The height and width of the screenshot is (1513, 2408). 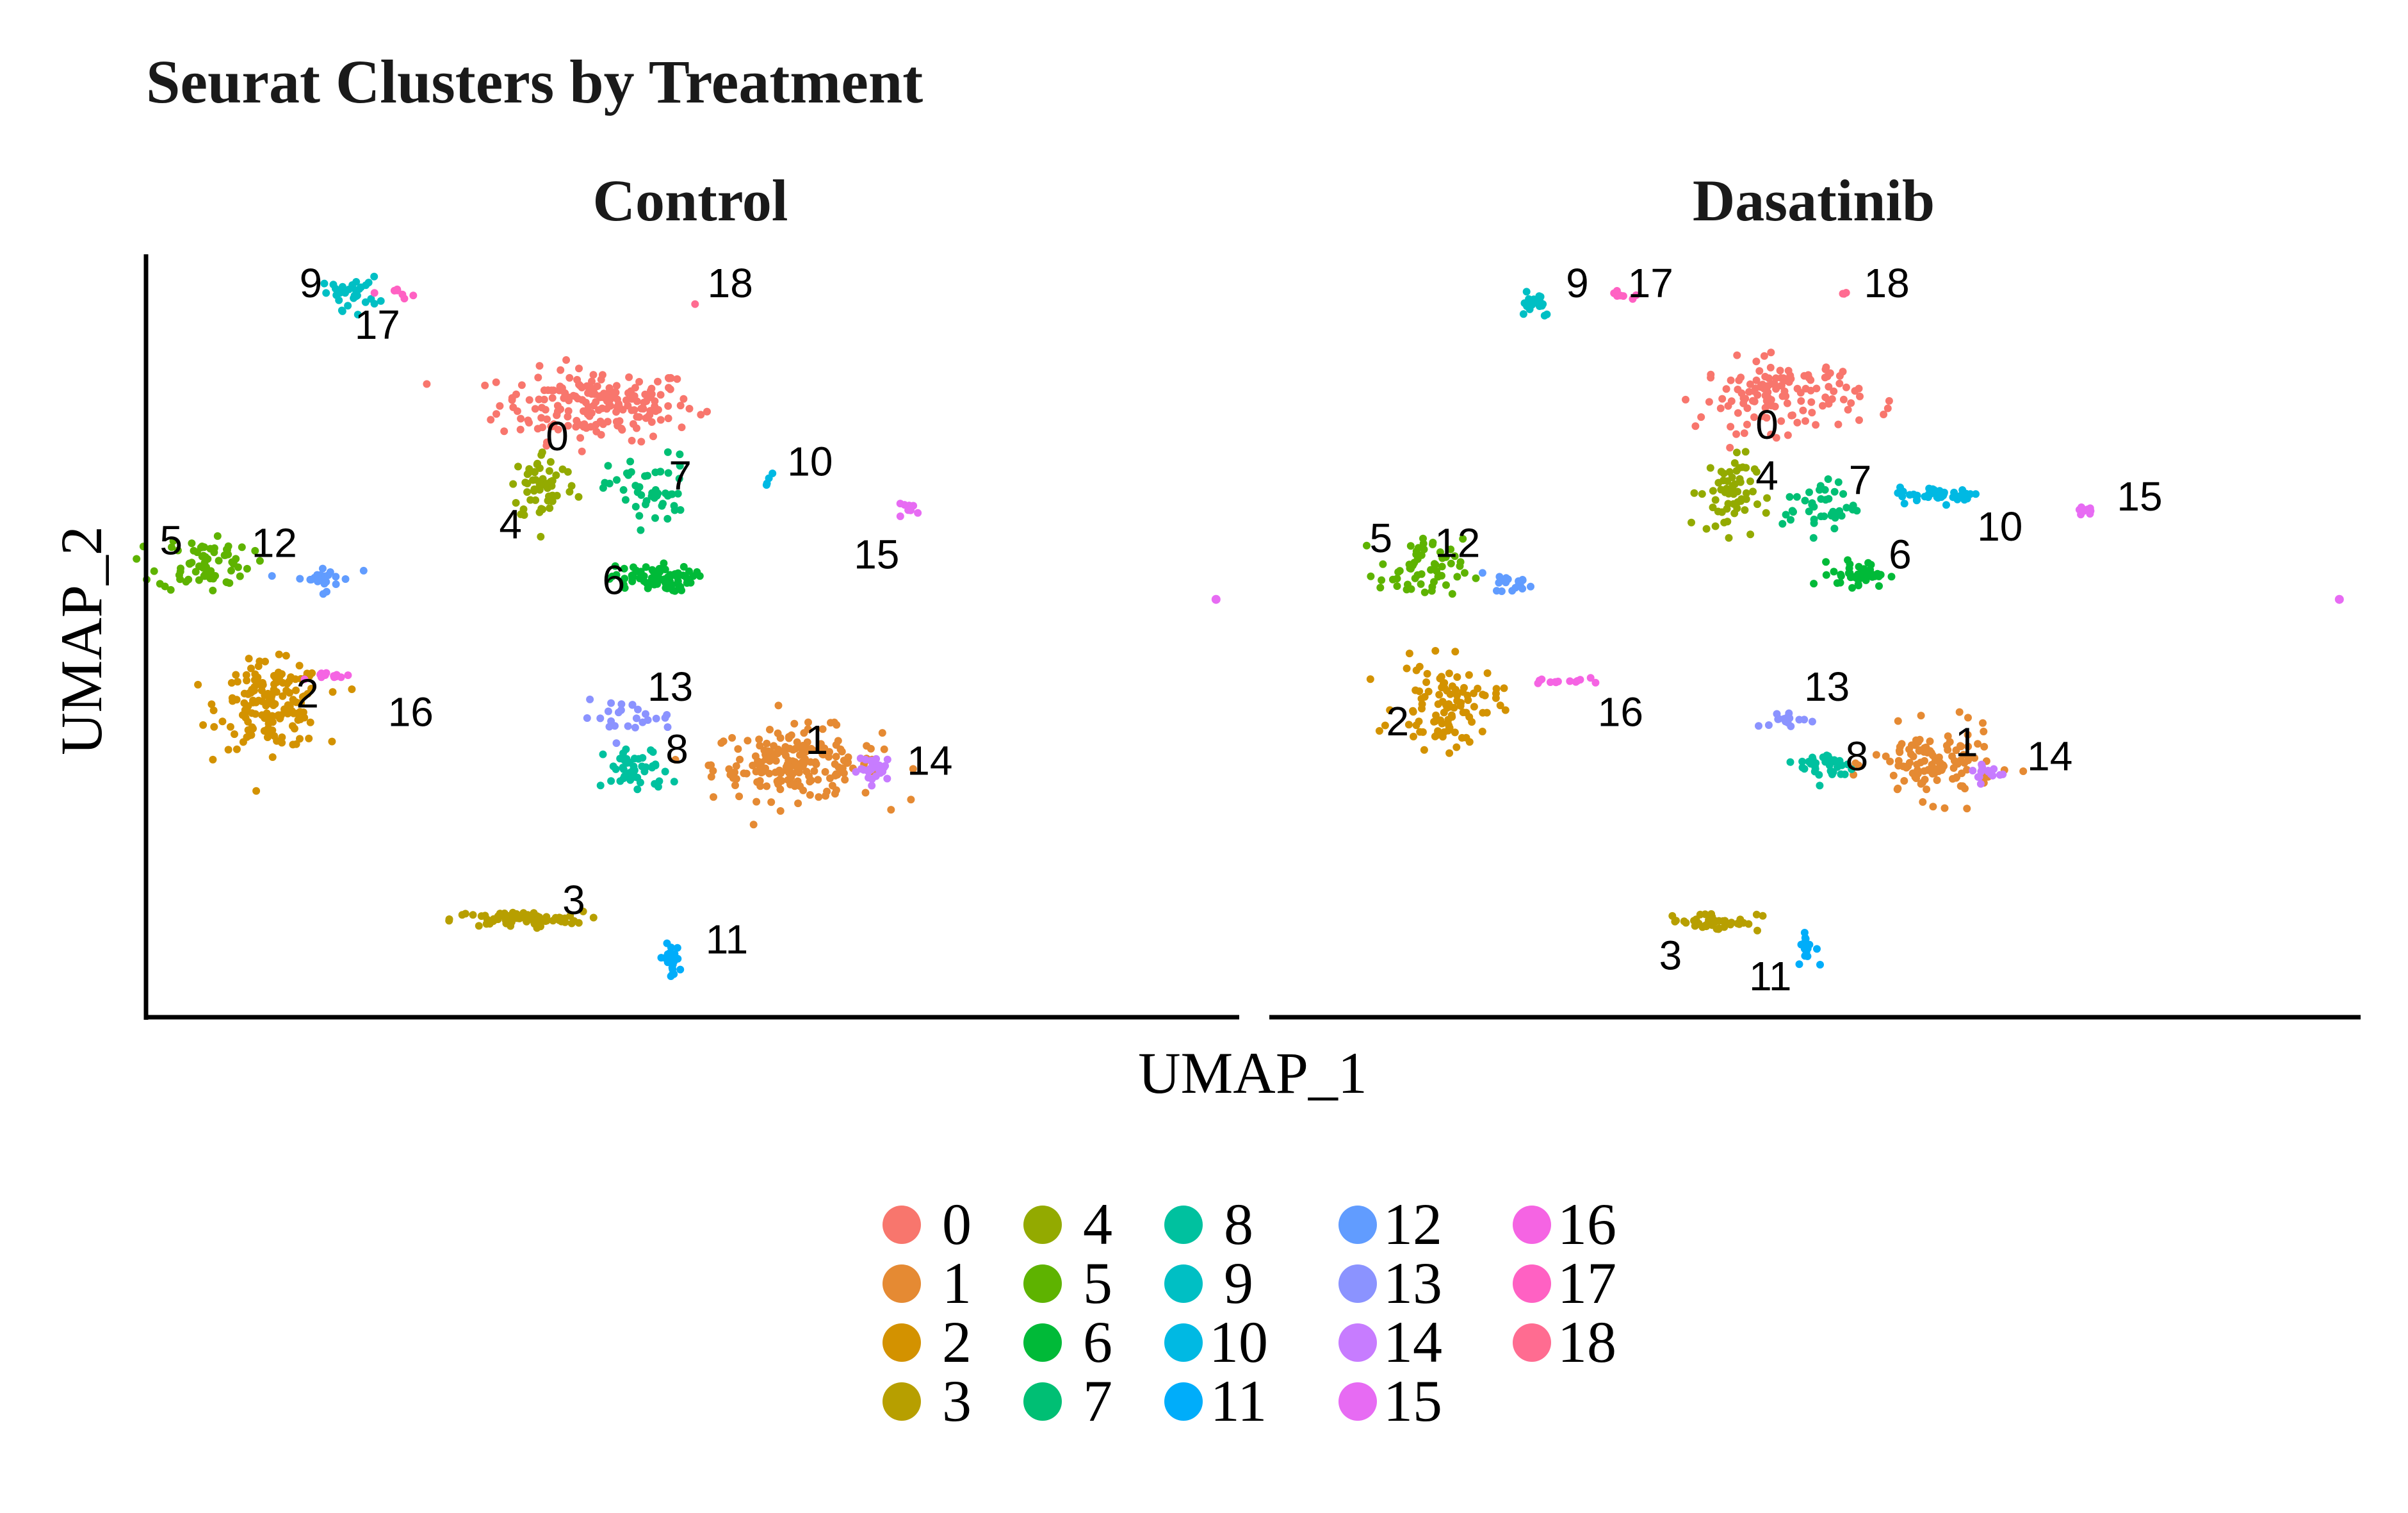 I want to click on legend-item-18: 18, so click(x=1564, y=1342).